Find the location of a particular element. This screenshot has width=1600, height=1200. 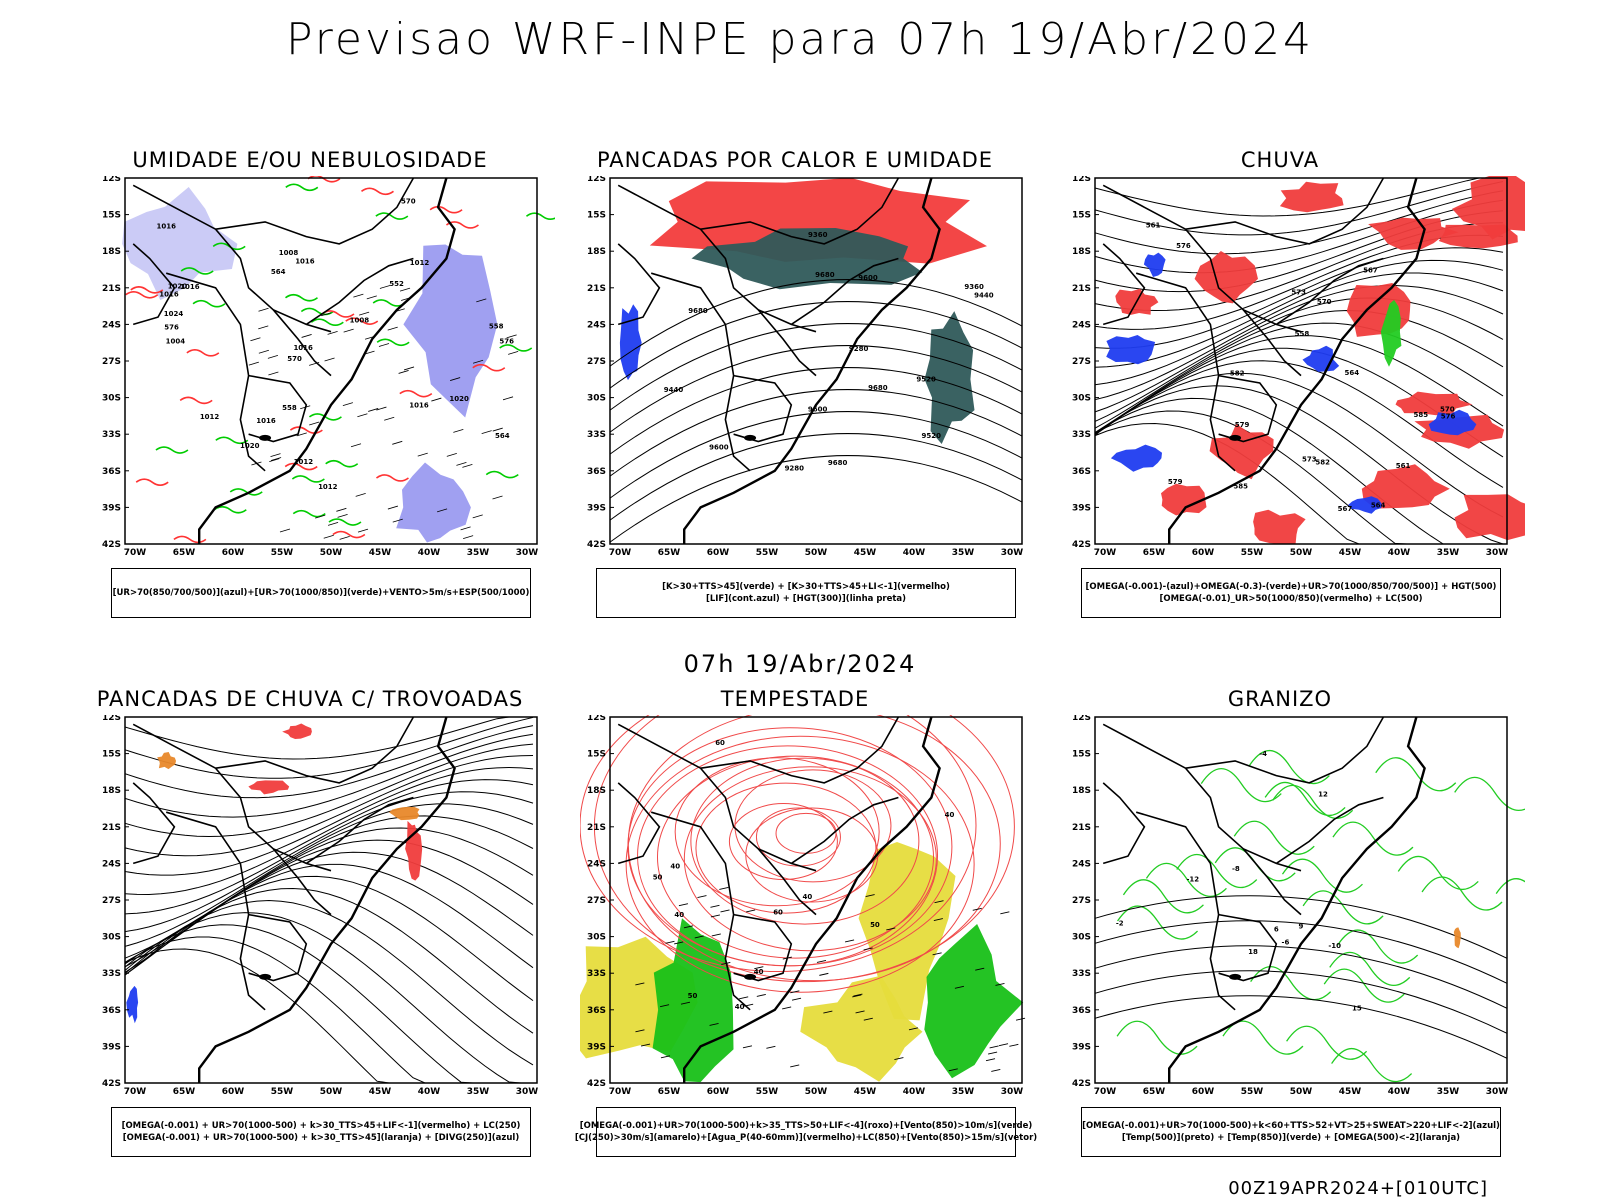

contour-label: 573 is located at coordinates (1298, 292).